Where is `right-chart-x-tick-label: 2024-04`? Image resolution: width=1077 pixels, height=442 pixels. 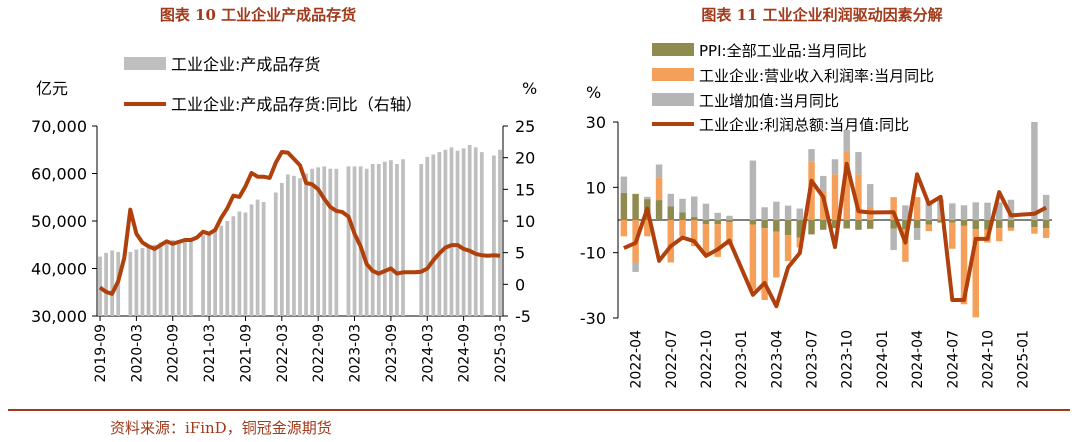 right-chart-x-tick-label: 2024-04 is located at coordinates (918, 359).